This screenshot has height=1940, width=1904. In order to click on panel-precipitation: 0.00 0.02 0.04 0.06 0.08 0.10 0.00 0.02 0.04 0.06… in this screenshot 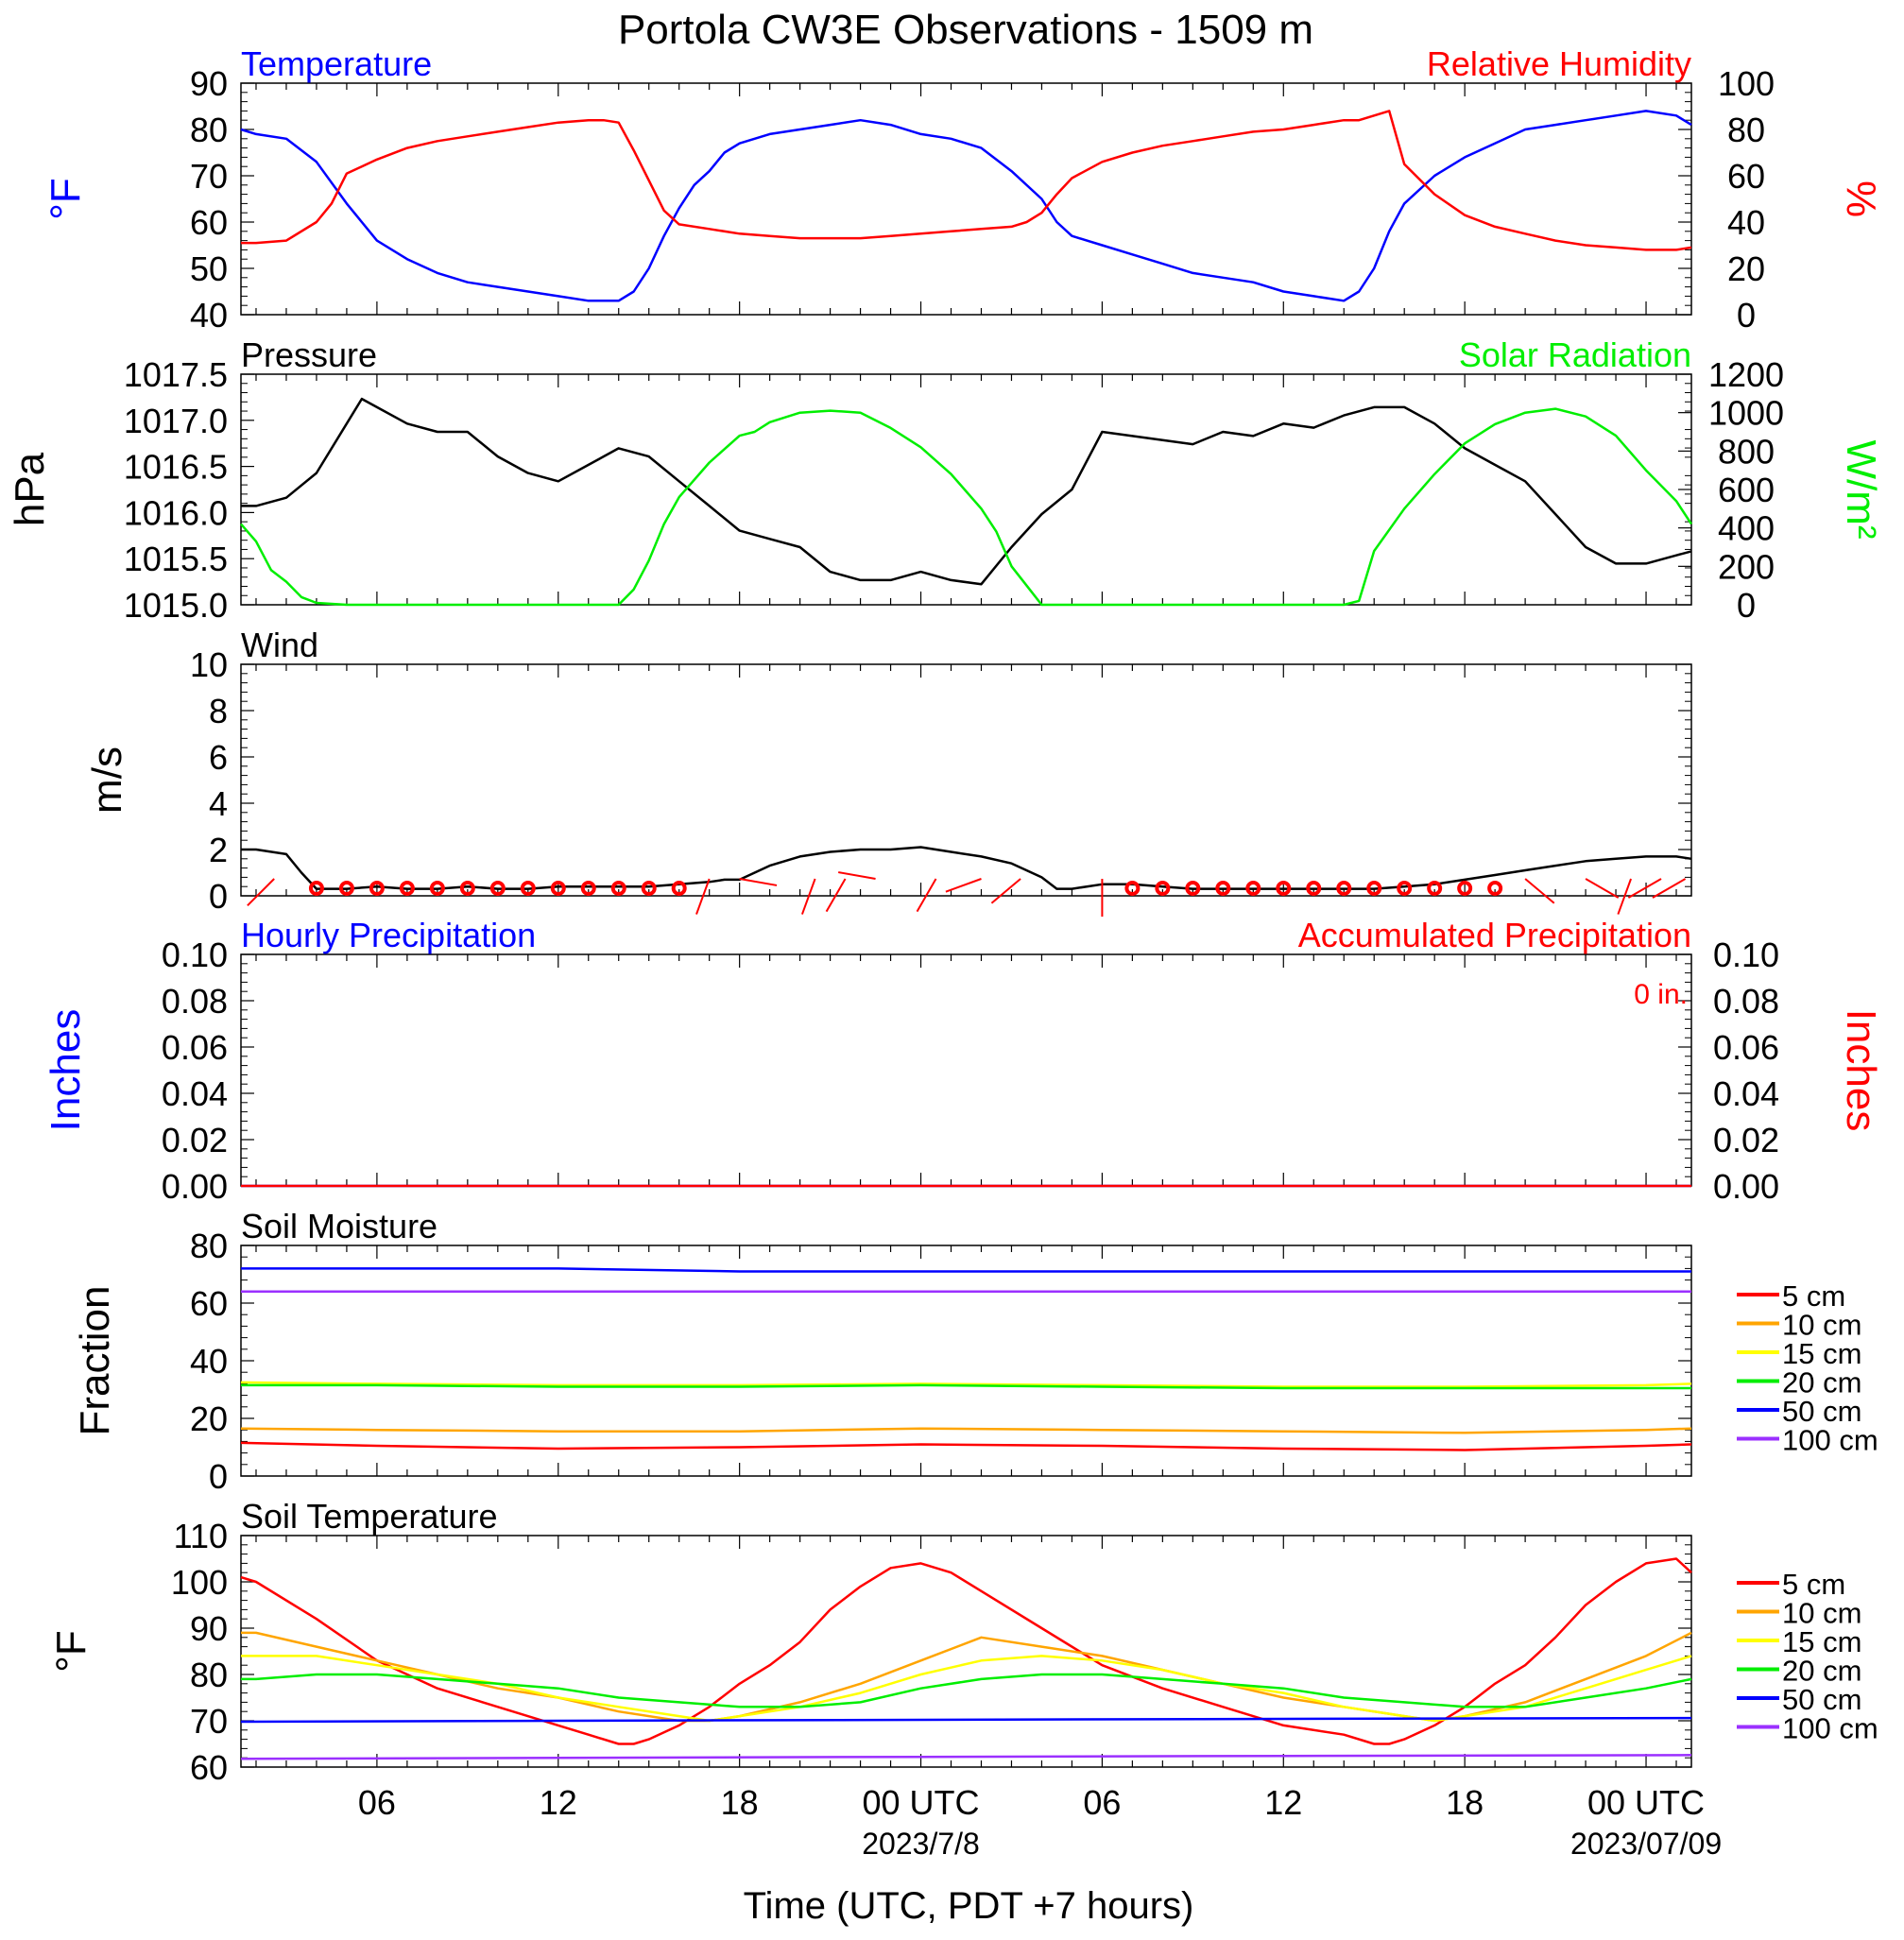, I will do `click(963, 1061)`.